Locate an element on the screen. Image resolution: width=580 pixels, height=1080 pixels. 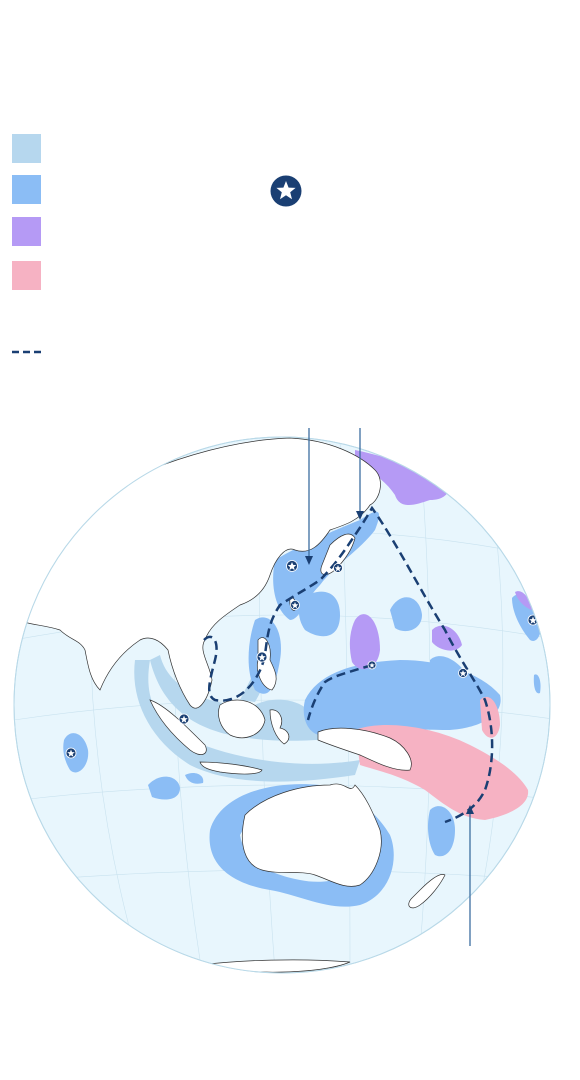
landmass-japan is located at coordinates (338, 554).